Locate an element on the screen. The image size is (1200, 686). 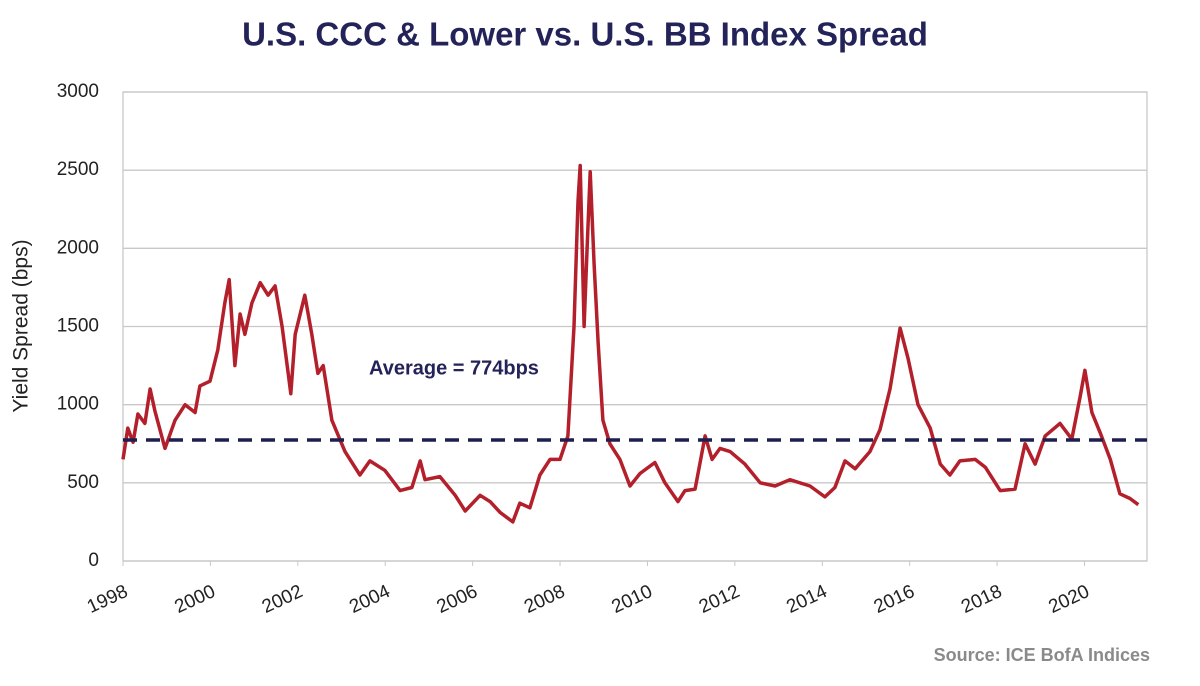
y-tick-label: 1500 is located at coordinates (78, 326).